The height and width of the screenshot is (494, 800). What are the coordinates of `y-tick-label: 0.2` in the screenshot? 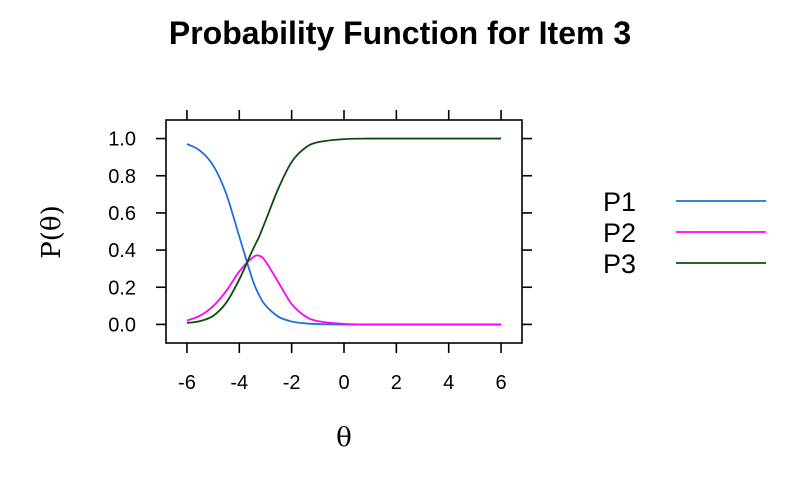 It's located at (122, 288).